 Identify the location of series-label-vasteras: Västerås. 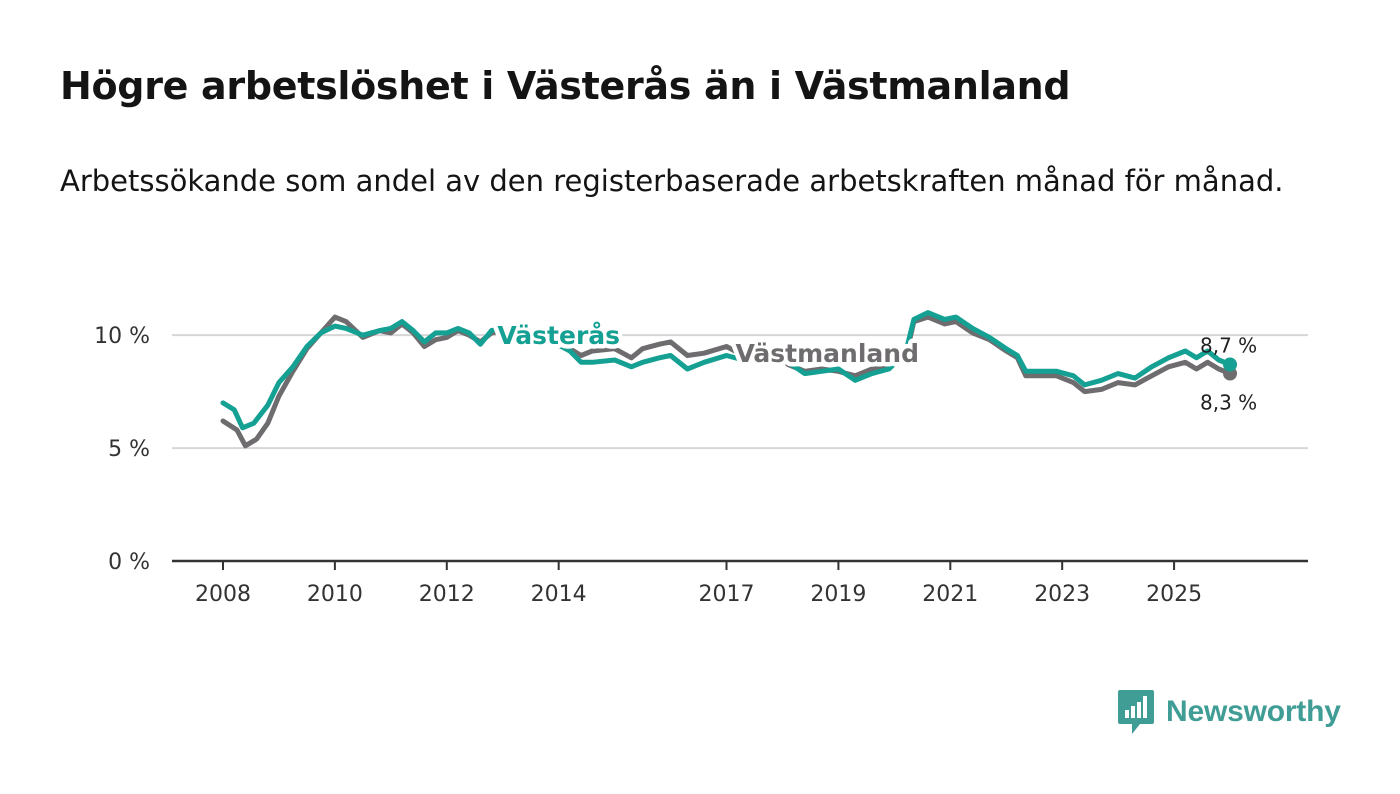
(558, 335).